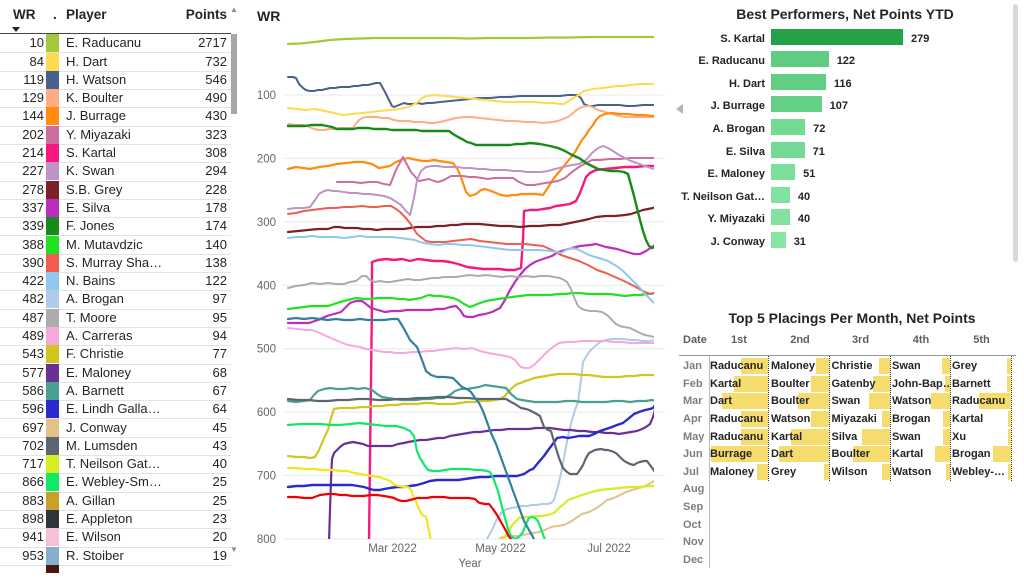  What do you see at coordinates (608, 549) in the screenshot?
I see `svg-text: Jul 2022` at bounding box center [608, 549].